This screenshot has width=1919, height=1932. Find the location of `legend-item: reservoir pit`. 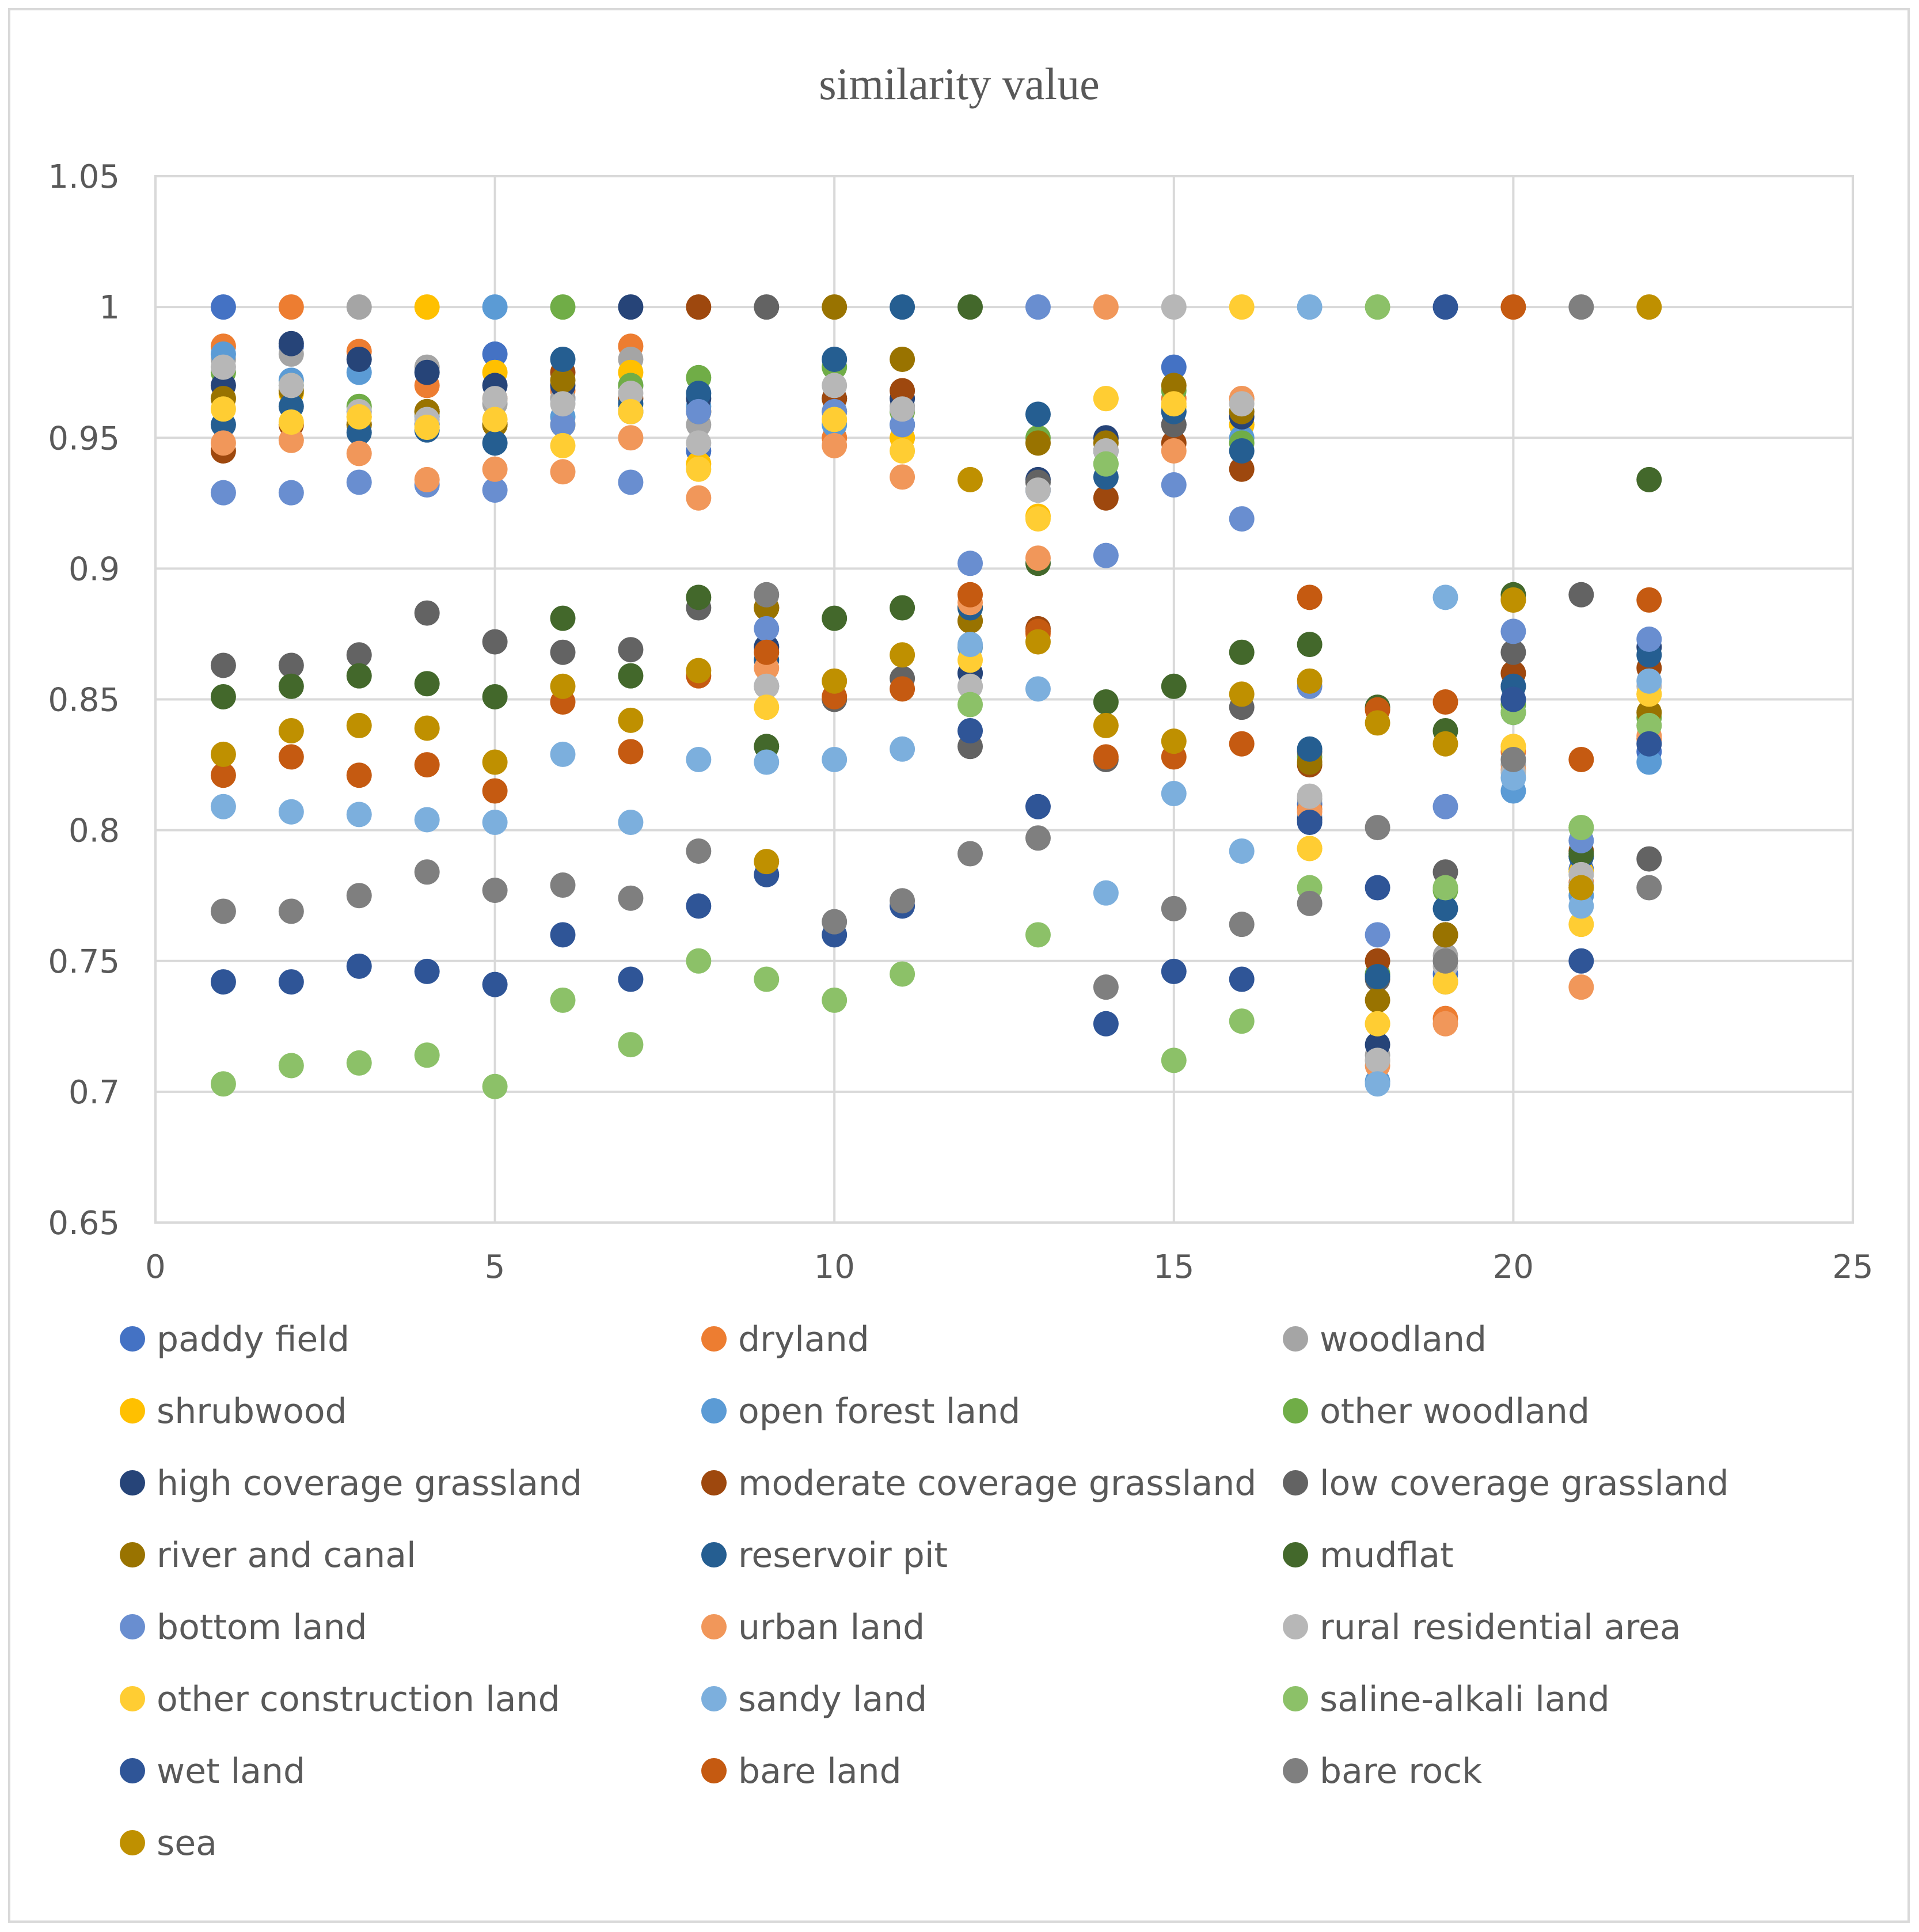

legend-item: reservoir pit is located at coordinates (825, 1555).